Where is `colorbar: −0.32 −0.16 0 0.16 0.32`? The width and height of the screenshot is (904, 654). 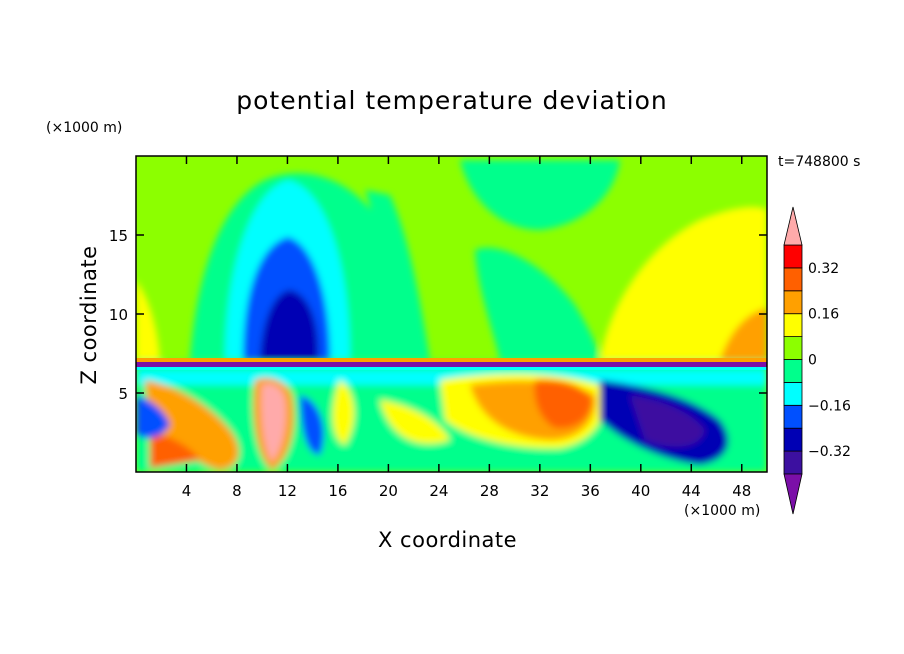 colorbar: −0.32 −0.16 0 0.16 0.32 is located at coordinates (817, 360).